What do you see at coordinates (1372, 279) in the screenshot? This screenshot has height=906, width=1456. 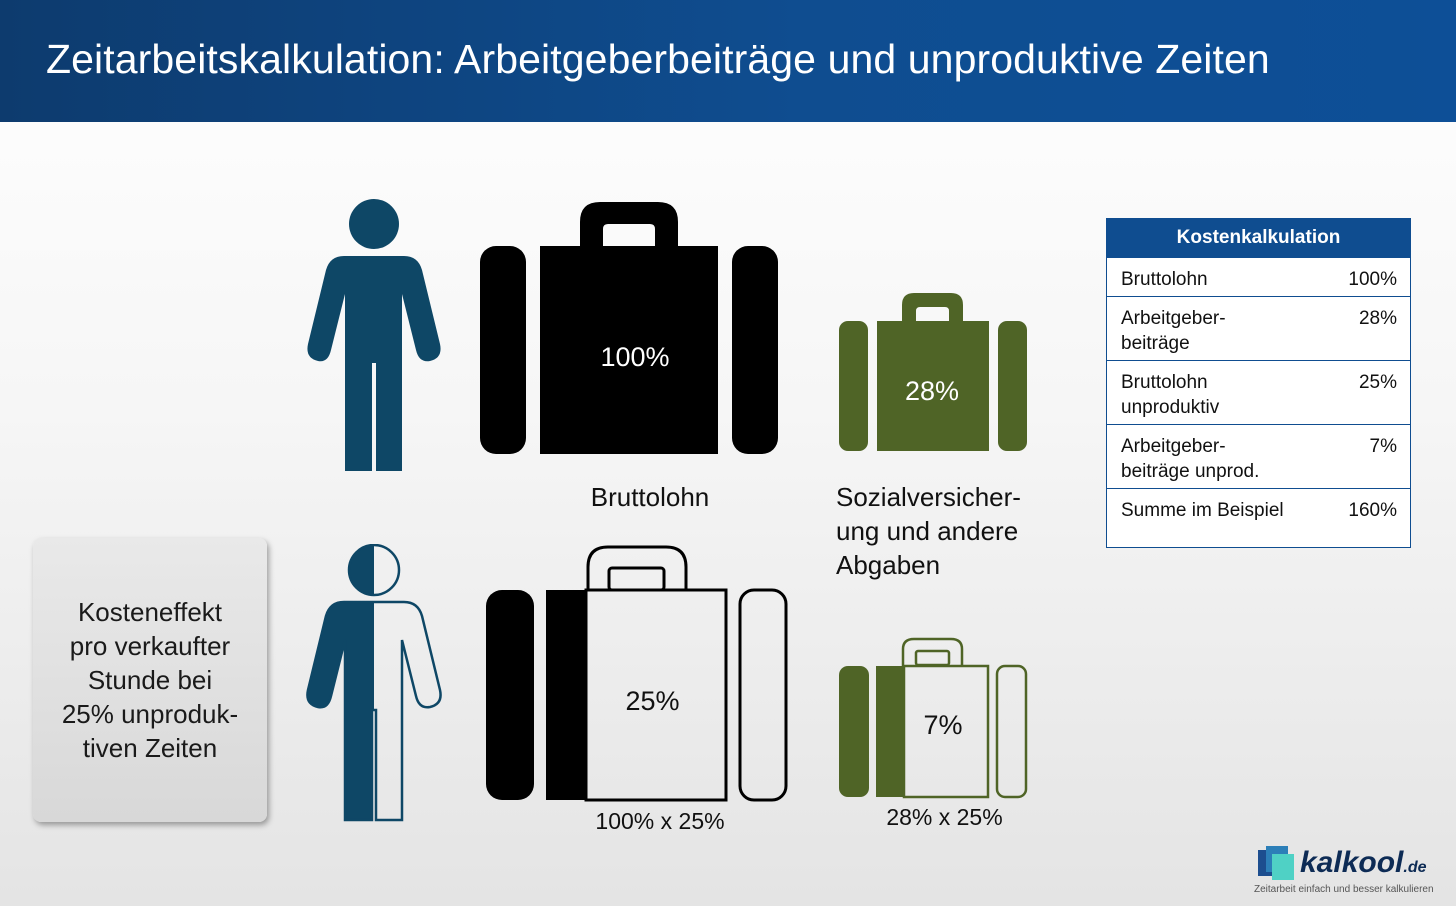 I see `row-value: 100%` at bounding box center [1372, 279].